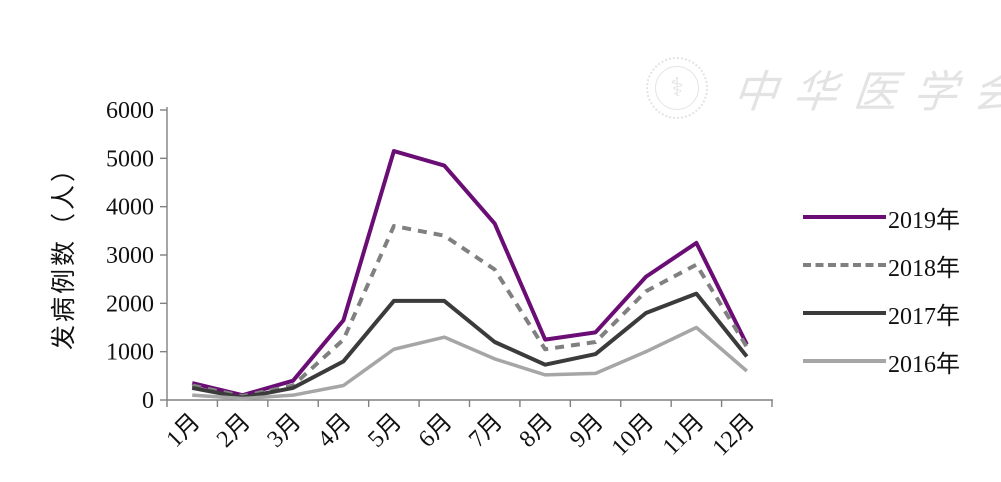 Image resolution: width=1001 pixels, height=482 pixels. I want to click on series-line-2017年, so click(470, 345).